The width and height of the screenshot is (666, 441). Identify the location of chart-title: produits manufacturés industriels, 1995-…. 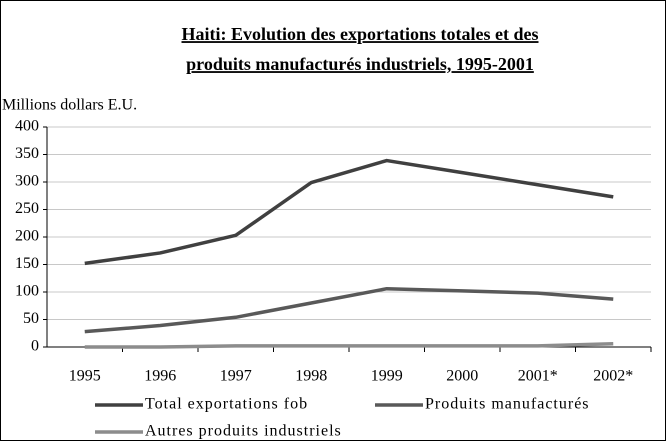
(360, 64).